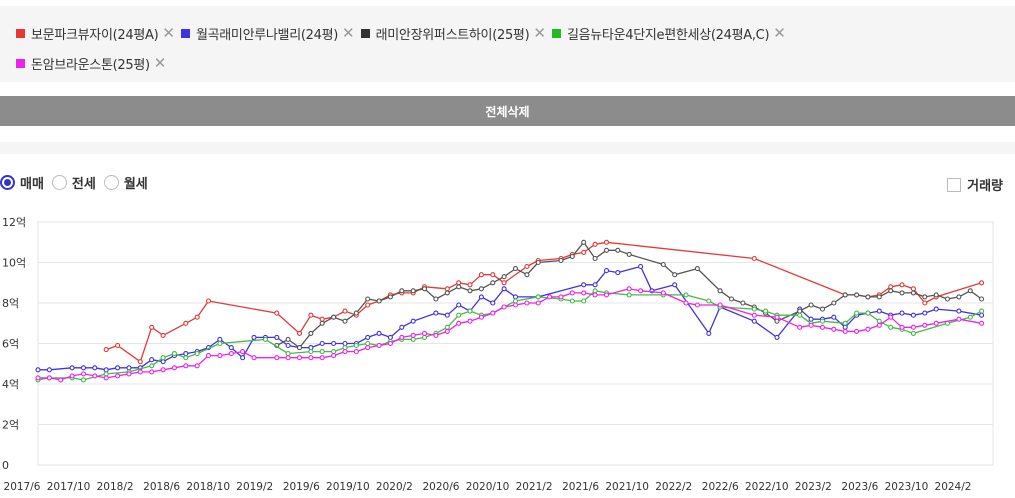  Describe the element at coordinates (10, 384) in the screenshot. I see `y-tick-label: 4억` at that location.